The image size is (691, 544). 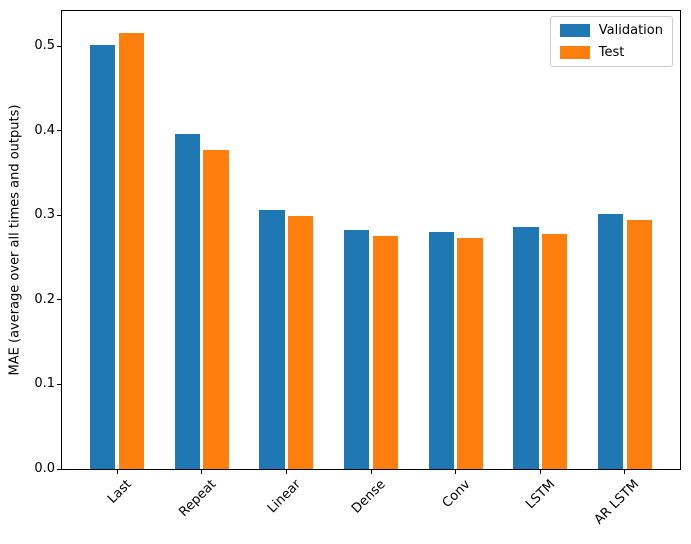 What do you see at coordinates (44, 215) in the screenshot?
I see `y-tick-label: 0.3` at bounding box center [44, 215].